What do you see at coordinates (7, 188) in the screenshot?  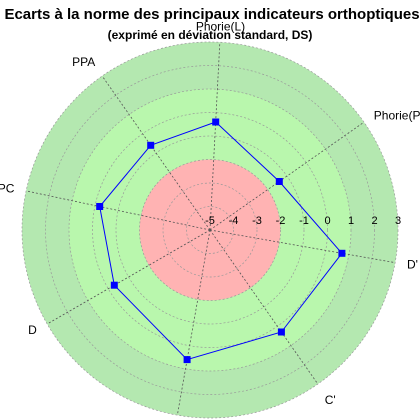 I see `axis-label: PPC` at bounding box center [7, 188].